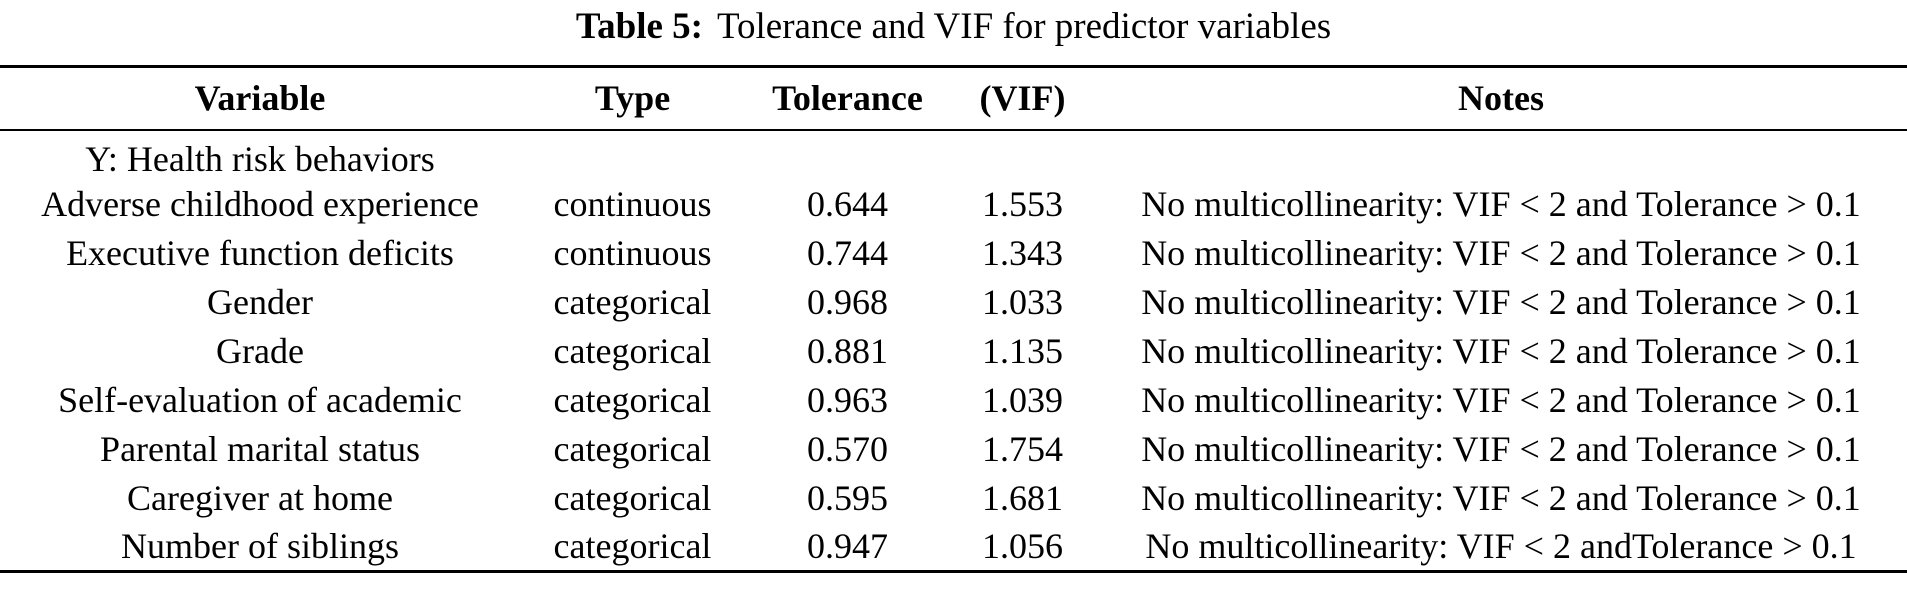 This screenshot has width=1907, height=591. What do you see at coordinates (1022, 98) in the screenshot?
I see `header-vif: (VIF)` at bounding box center [1022, 98].